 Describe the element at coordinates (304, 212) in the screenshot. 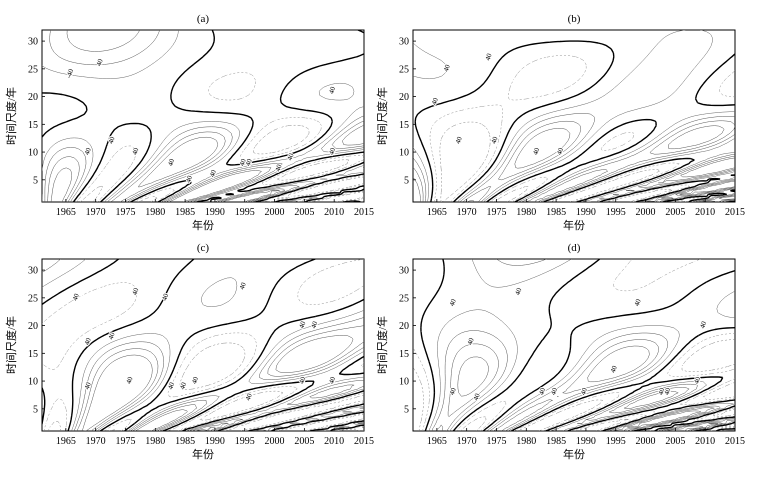

I see `x-tick-label: 2005` at that location.